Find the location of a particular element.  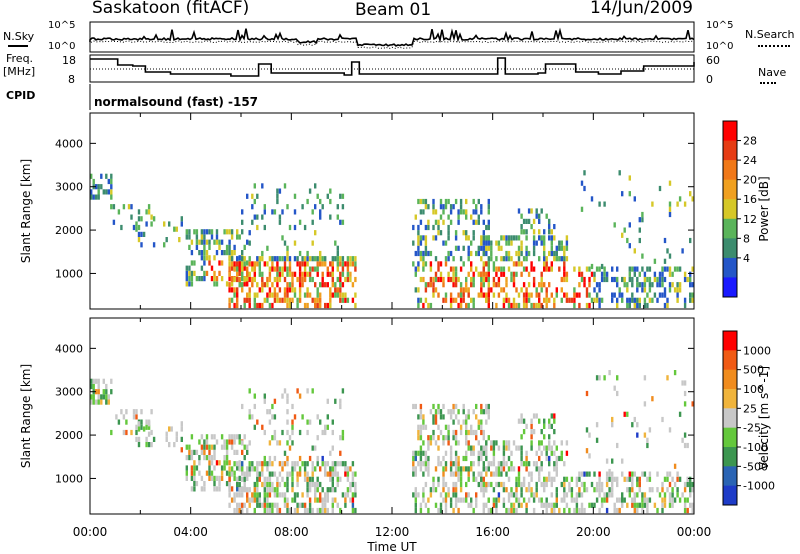

colorbar-swatch is located at coordinates (730, 379).